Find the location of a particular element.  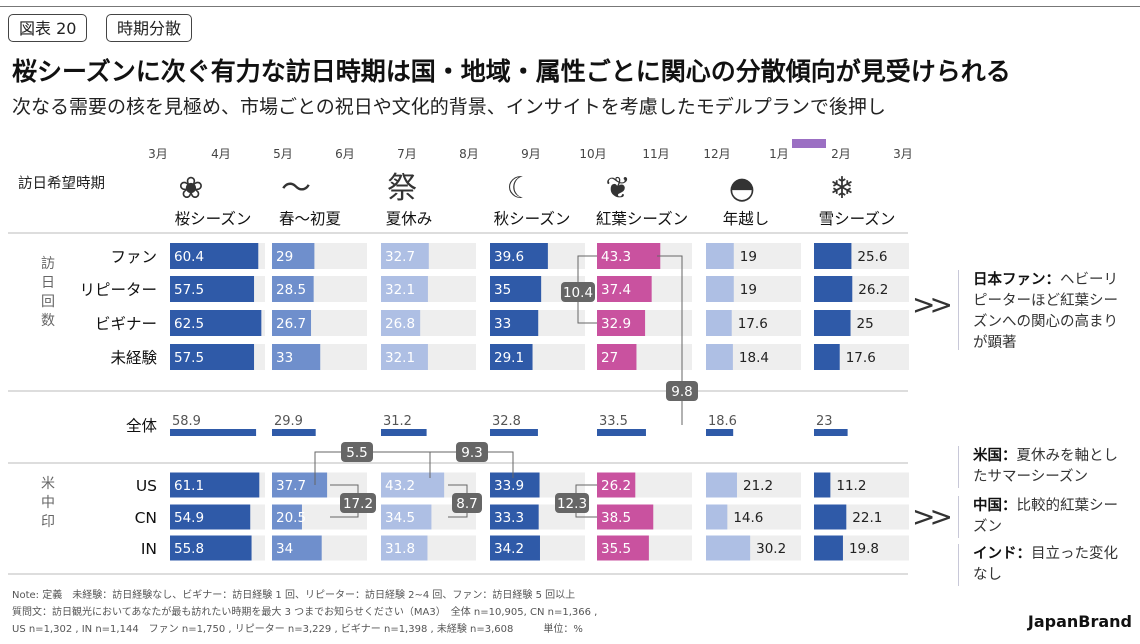

data-label: 22.1 is located at coordinates (867, 518).